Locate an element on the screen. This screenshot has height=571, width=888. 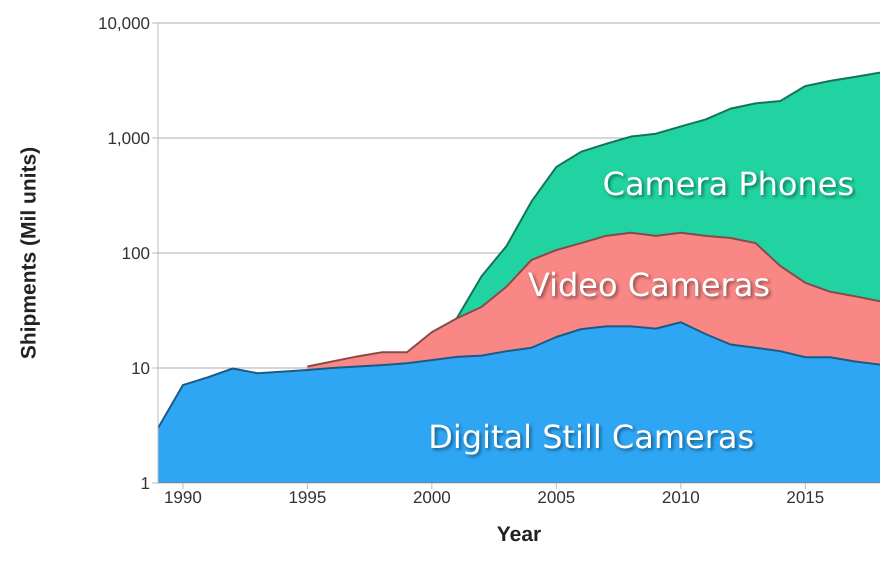
y-tick-label: 1,000 is located at coordinates (128, 138).